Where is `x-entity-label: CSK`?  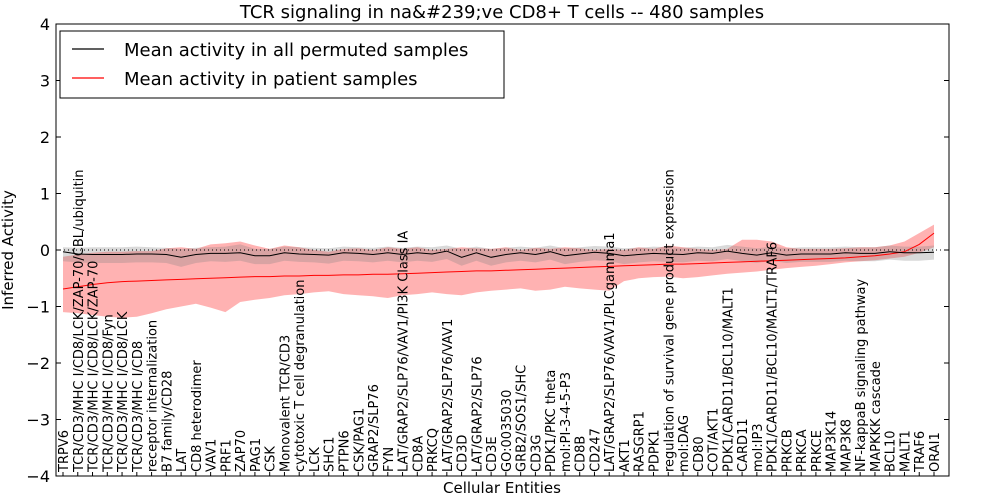 x-entity-label: CSK is located at coordinates (271, 459).